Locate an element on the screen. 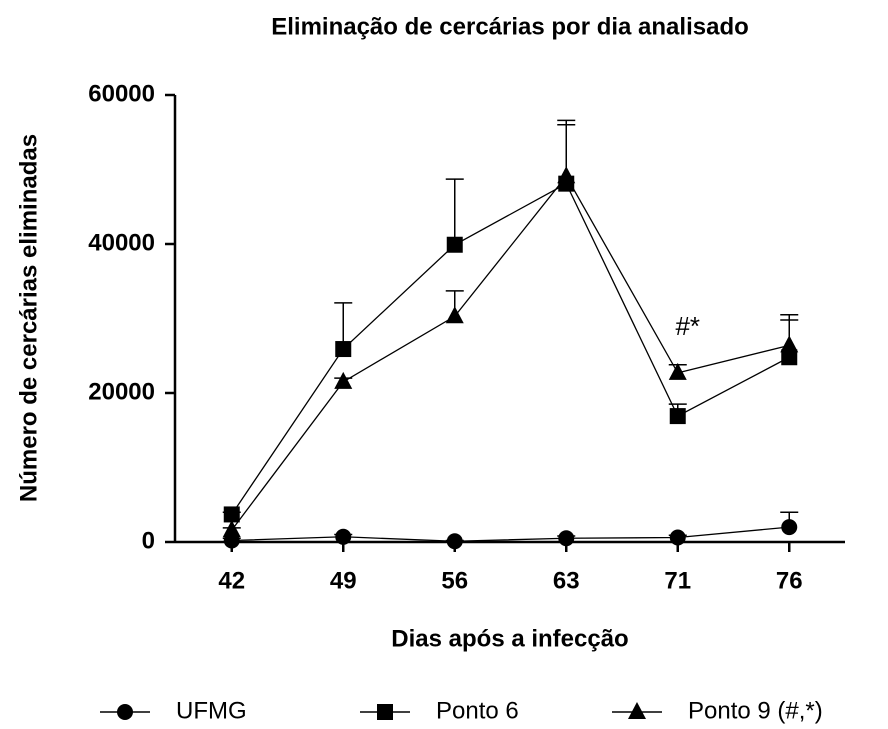  y-tick-label: 0 is located at coordinates (148, 540).